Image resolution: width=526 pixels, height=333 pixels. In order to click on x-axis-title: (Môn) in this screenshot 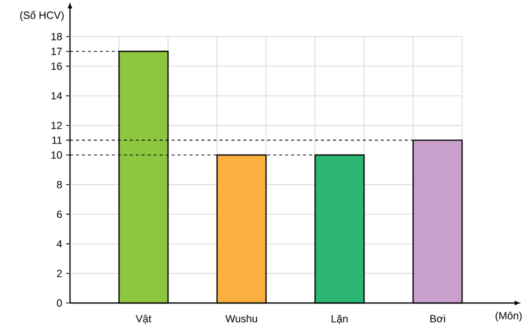, I will do `click(509, 317)`.